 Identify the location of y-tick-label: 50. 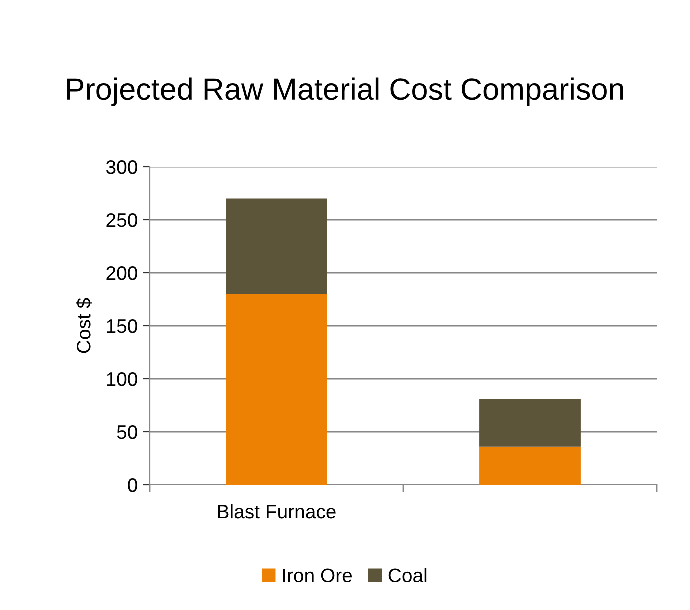
(127, 432).